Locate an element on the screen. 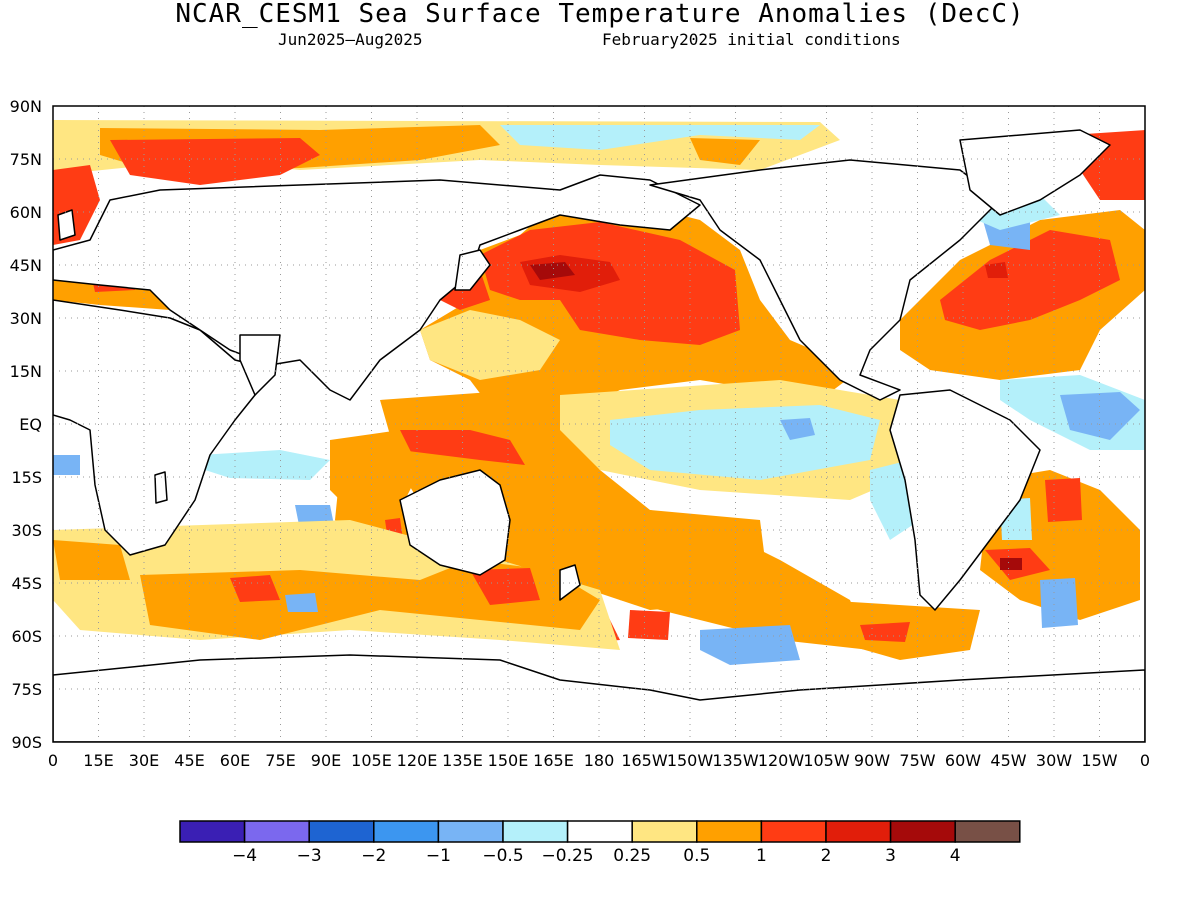 The height and width of the screenshot is (900, 1200). lat-label: 45S is located at coordinates (26, 583).